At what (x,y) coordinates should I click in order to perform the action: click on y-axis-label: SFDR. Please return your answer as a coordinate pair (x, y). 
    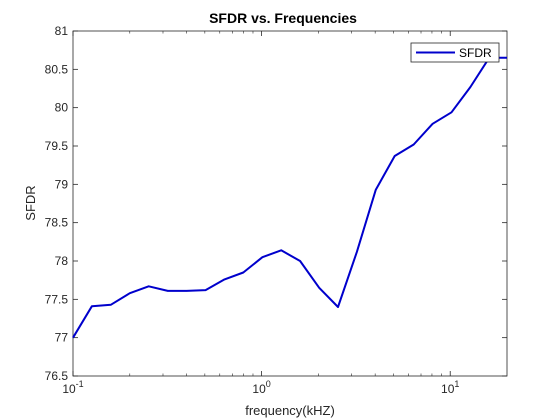
    Looking at the image, I should click on (30, 202).